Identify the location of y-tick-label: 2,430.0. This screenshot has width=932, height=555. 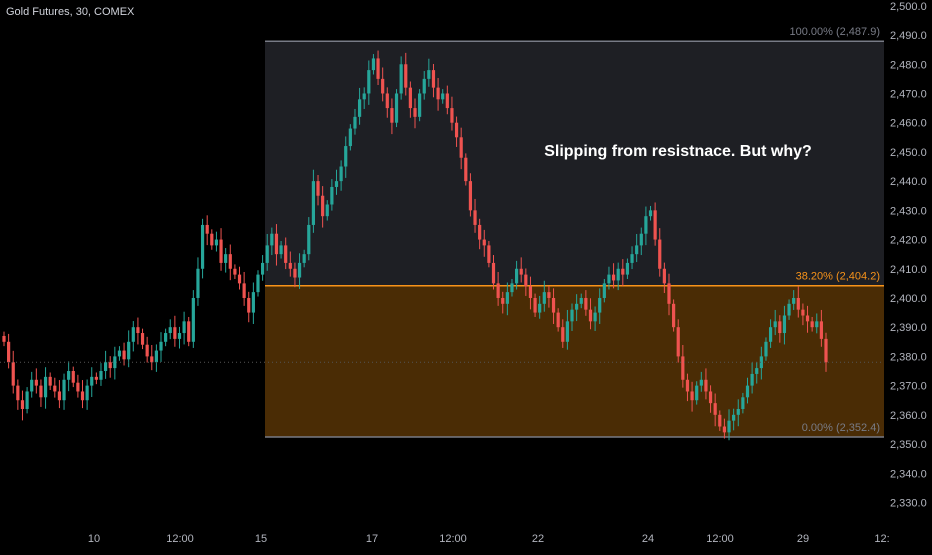
(908, 211).